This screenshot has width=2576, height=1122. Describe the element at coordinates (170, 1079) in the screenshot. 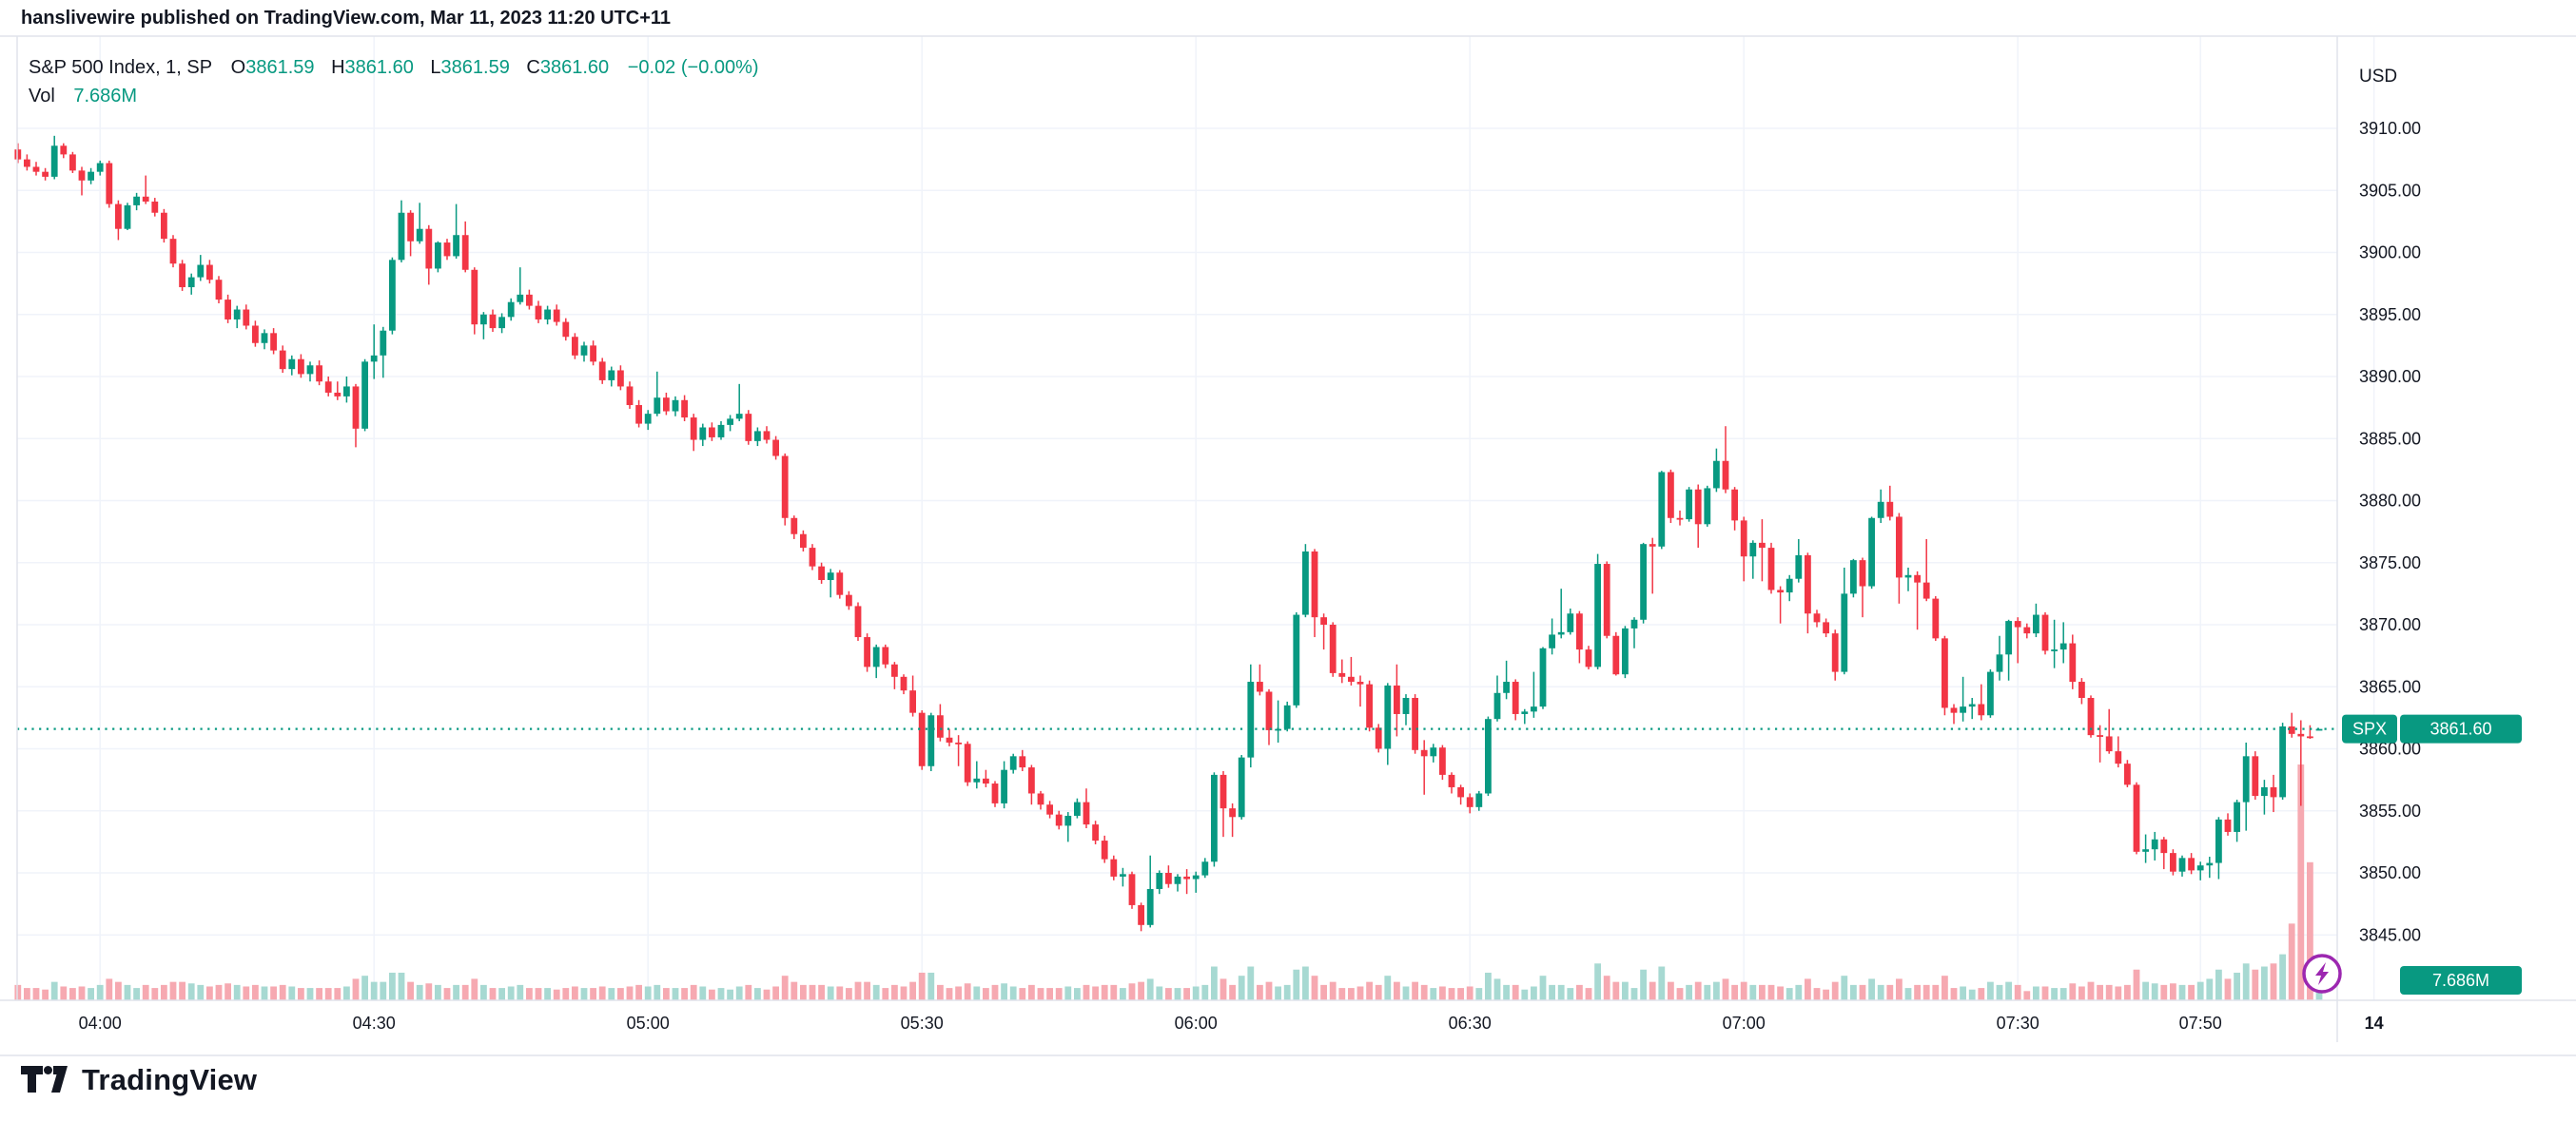

I see `tradingview-wordmark: TradingView` at that location.